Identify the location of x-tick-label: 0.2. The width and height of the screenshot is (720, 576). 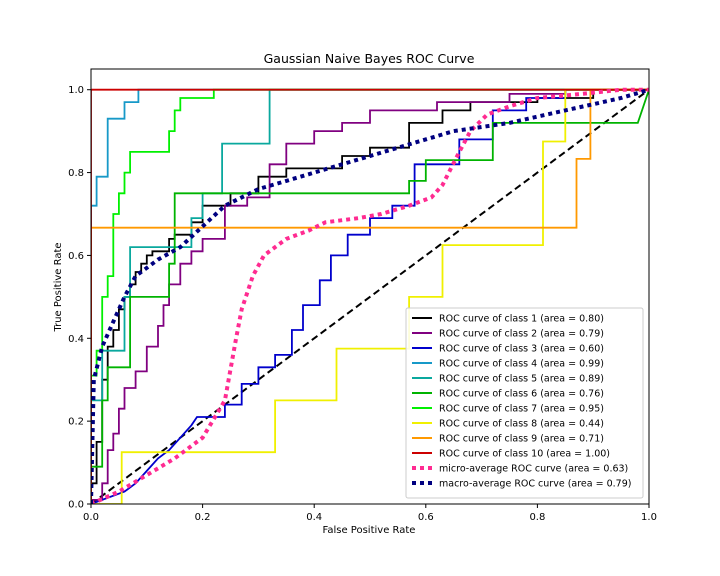
(203, 517).